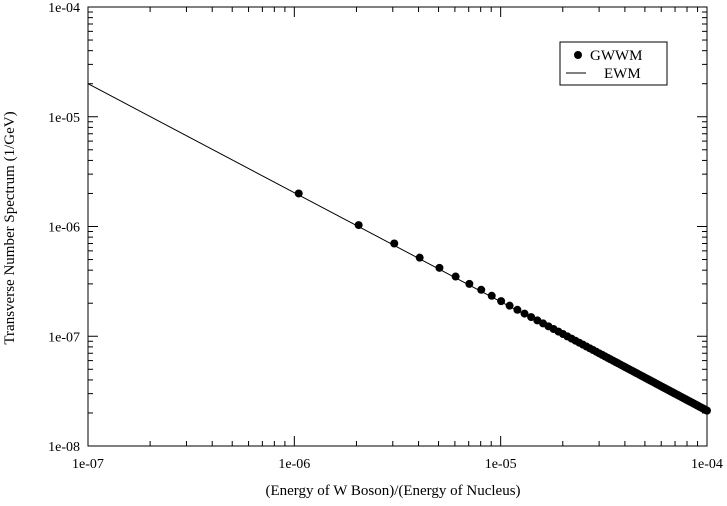 The width and height of the screenshot is (727, 506). I want to click on x-tick-label: 1e-05, so click(501, 464).